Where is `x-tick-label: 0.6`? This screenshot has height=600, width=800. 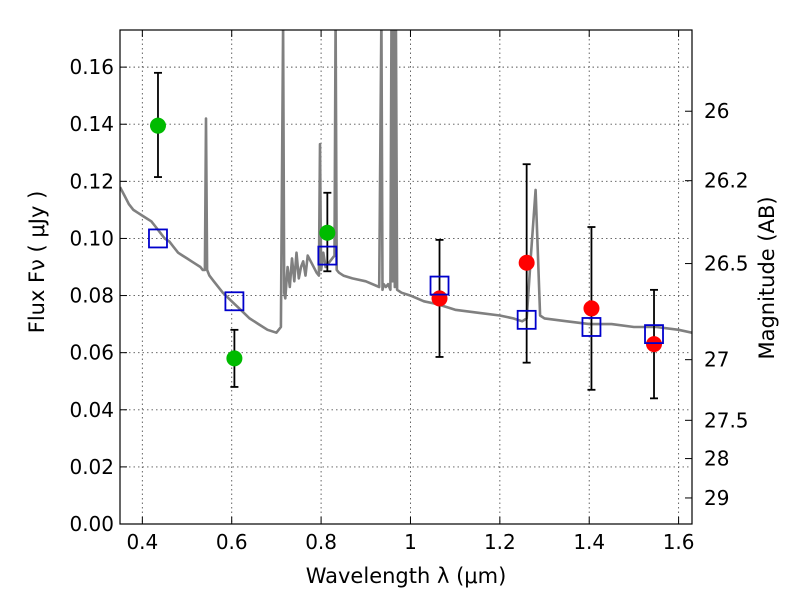 x-tick-label: 0.6 is located at coordinates (232, 542).